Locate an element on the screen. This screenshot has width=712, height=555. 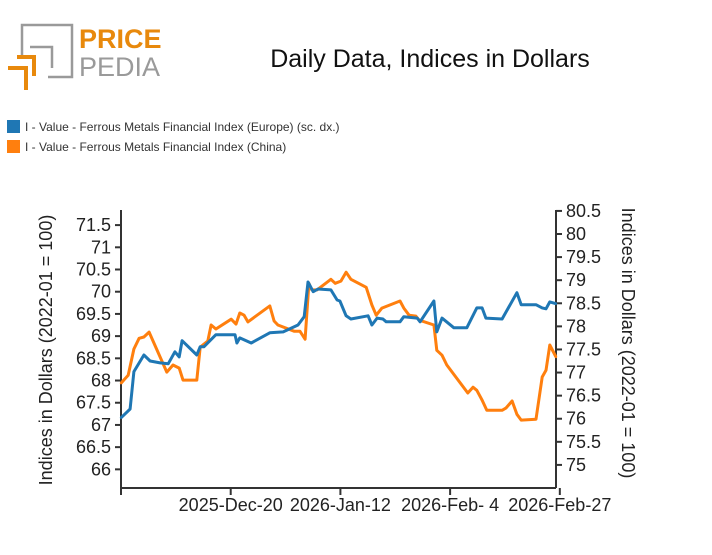
y-left-tick-label: 71.5 is located at coordinates (93, 225).